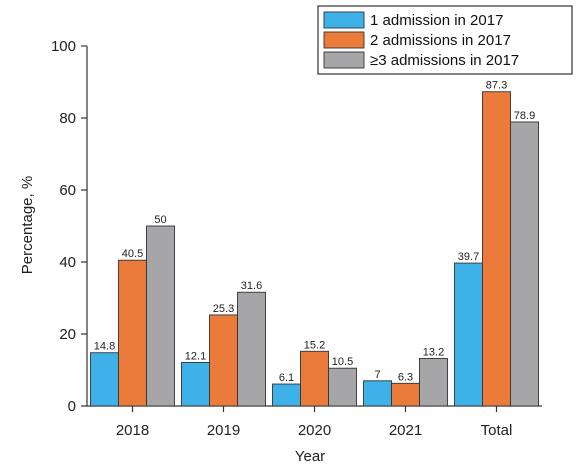 This screenshot has height=467, width=581. I want to click on legend-label: 1 admission in 2017, so click(436, 20).